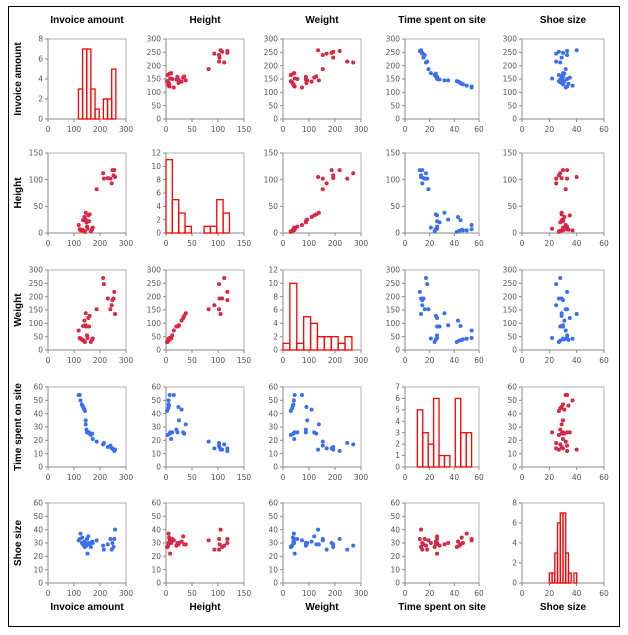 The width and height of the screenshot is (628, 635). What do you see at coordinates (393, 323) in the screenshot?
I see `y-tick-label: 100` at bounding box center [393, 323].